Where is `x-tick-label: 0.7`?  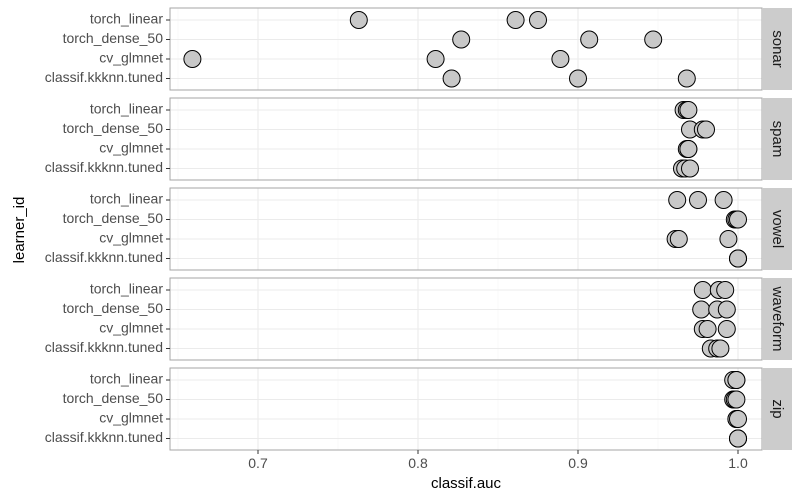
x-tick-label: 0.7 is located at coordinates (258, 463).